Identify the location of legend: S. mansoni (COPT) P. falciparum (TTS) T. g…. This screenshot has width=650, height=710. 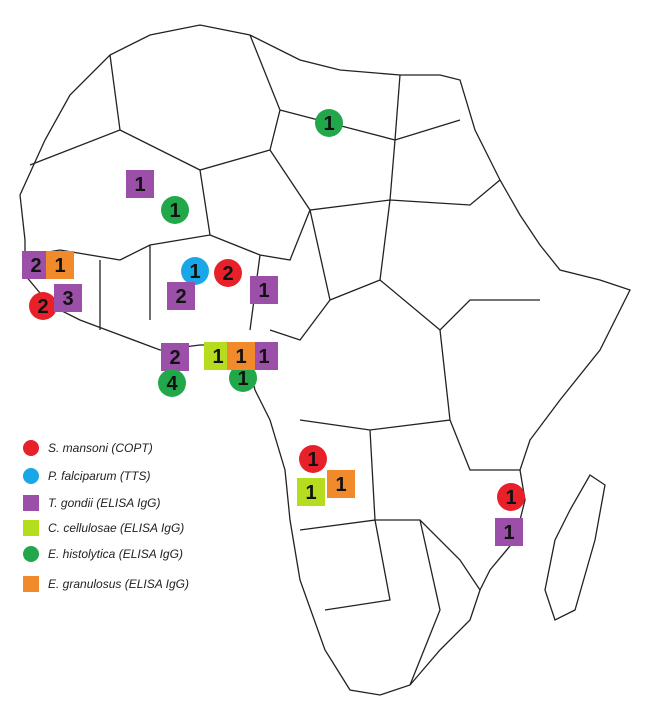
(106, 516).